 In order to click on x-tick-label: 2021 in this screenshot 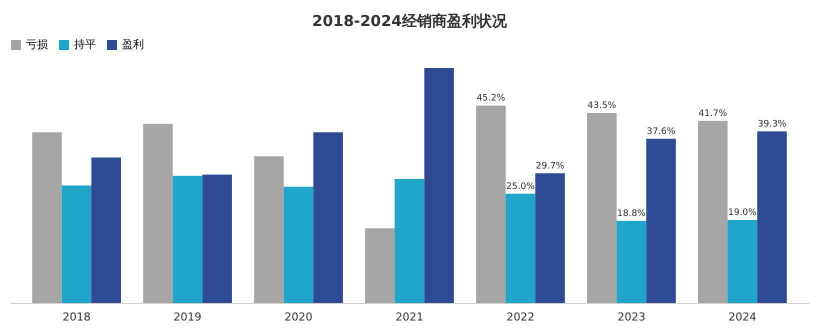, I will do `click(410, 317)`.